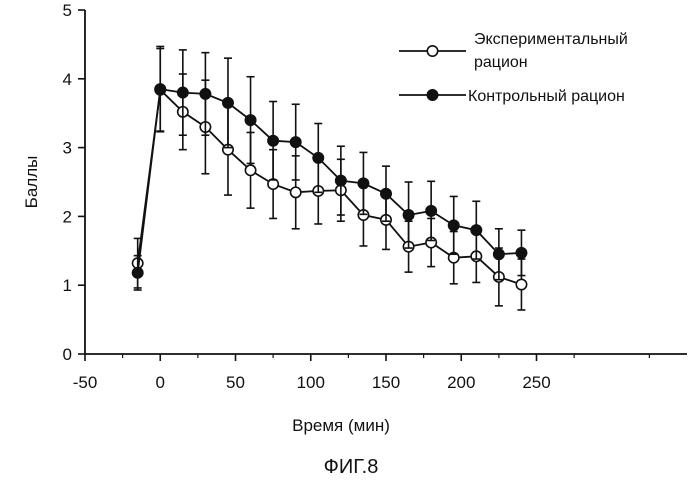 This screenshot has width=699, height=490. I want to click on x-tick-label: 200, so click(461, 382).